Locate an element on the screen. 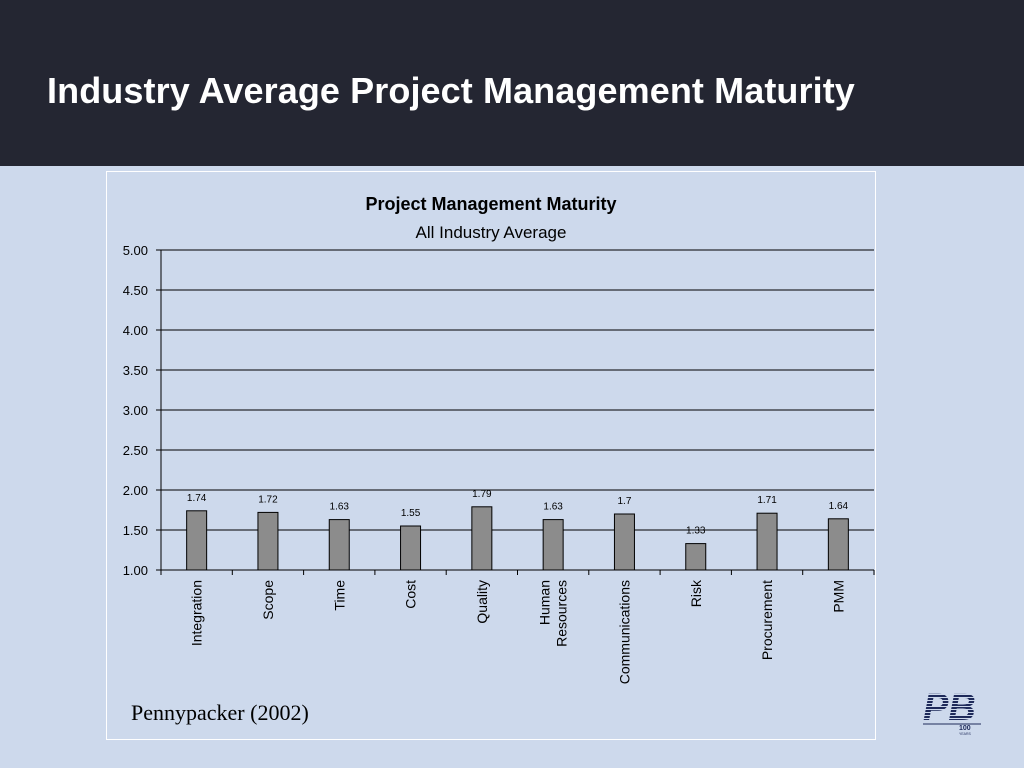 The image size is (1024, 768). category-label: Integration is located at coordinates (197, 613).